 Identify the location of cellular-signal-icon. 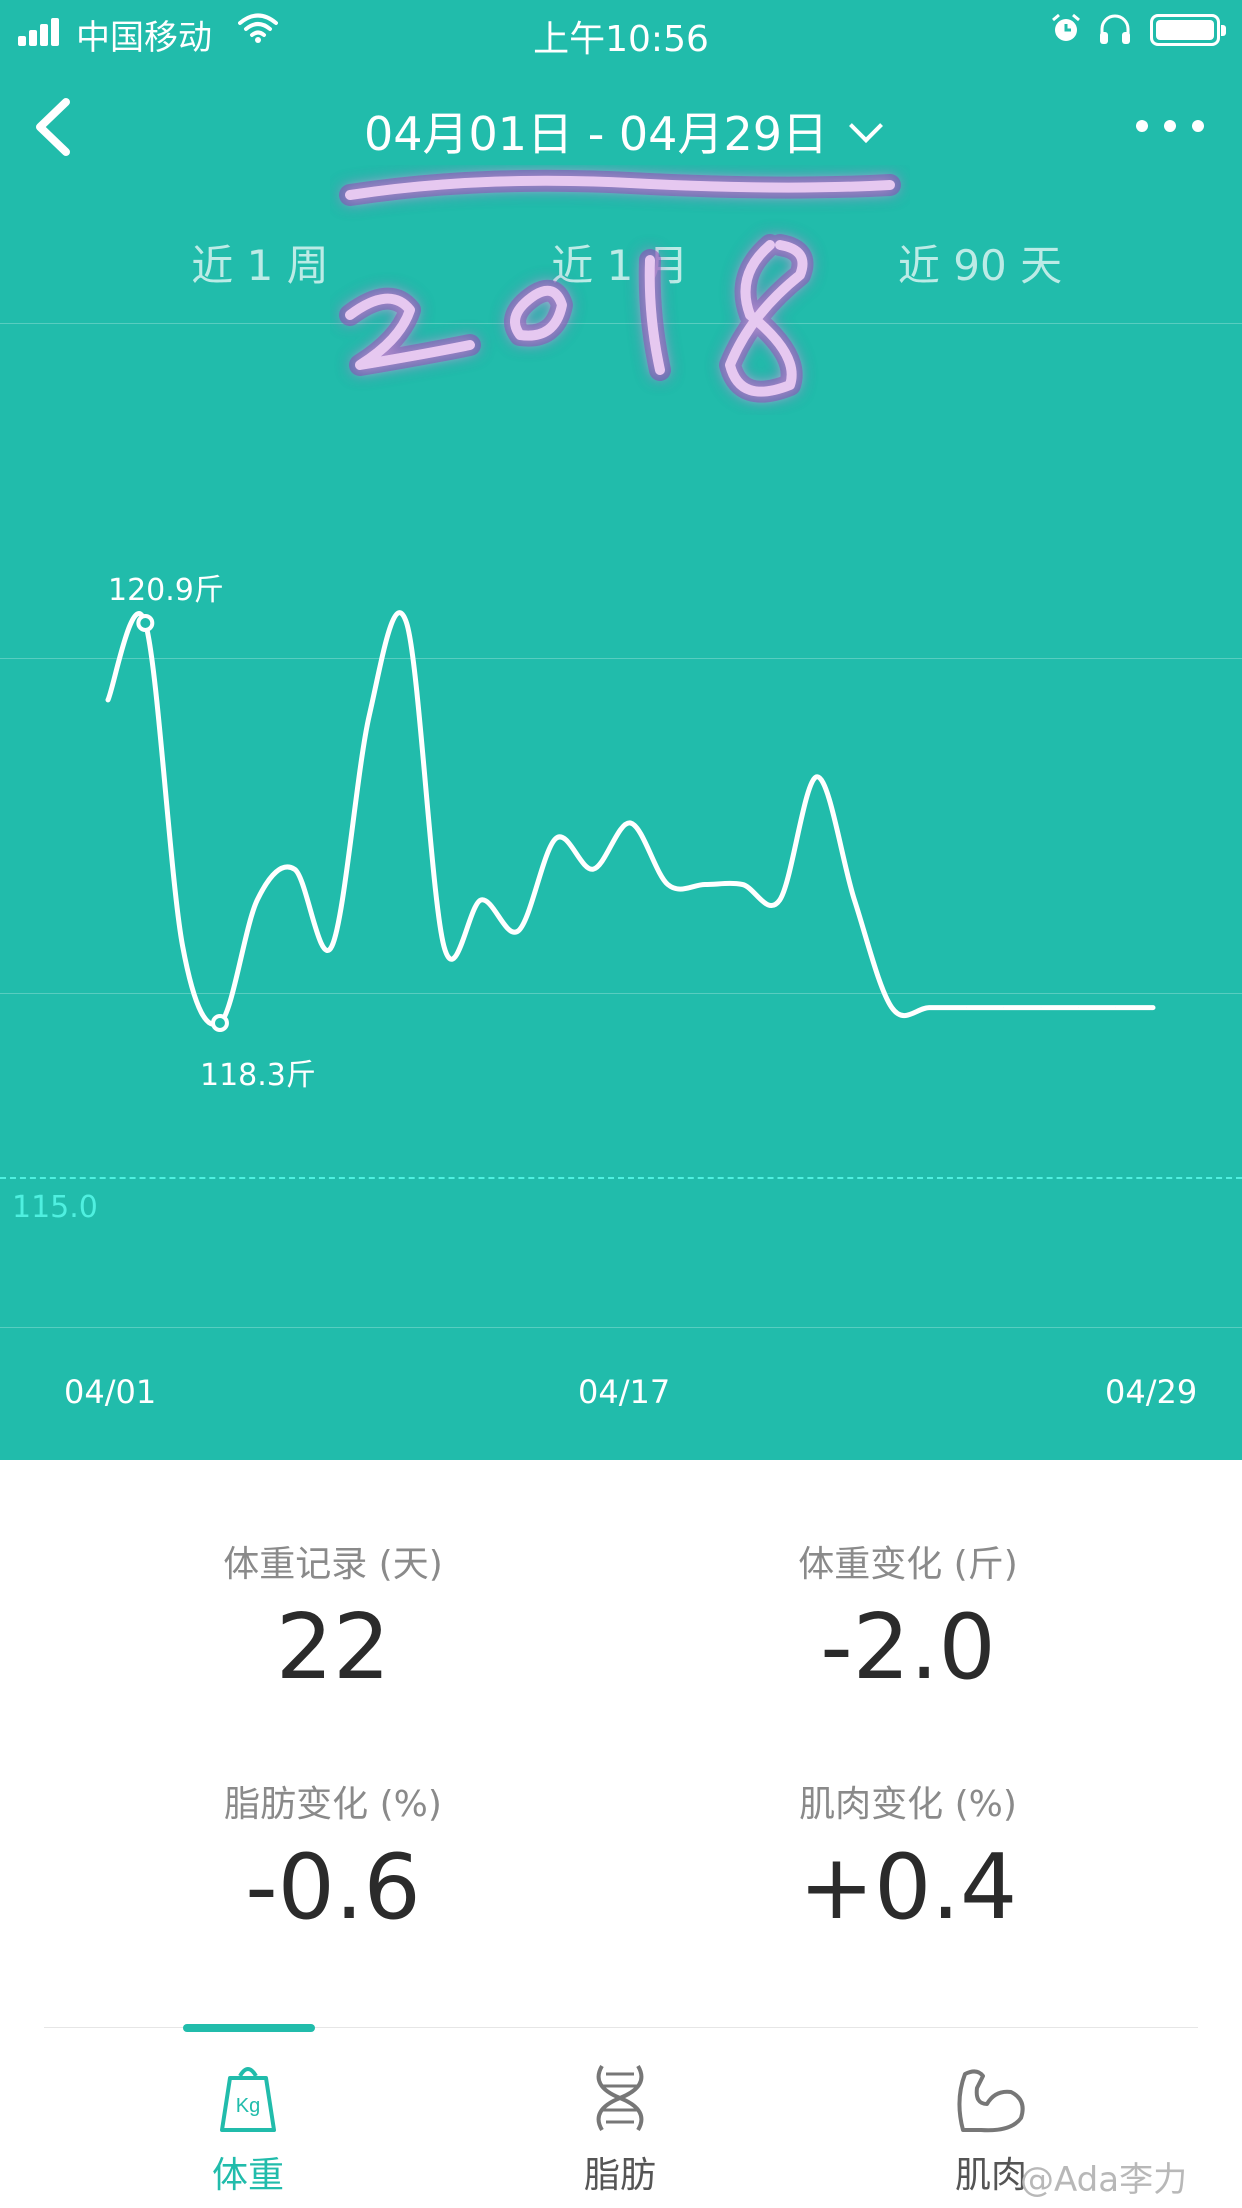
(43, 31).